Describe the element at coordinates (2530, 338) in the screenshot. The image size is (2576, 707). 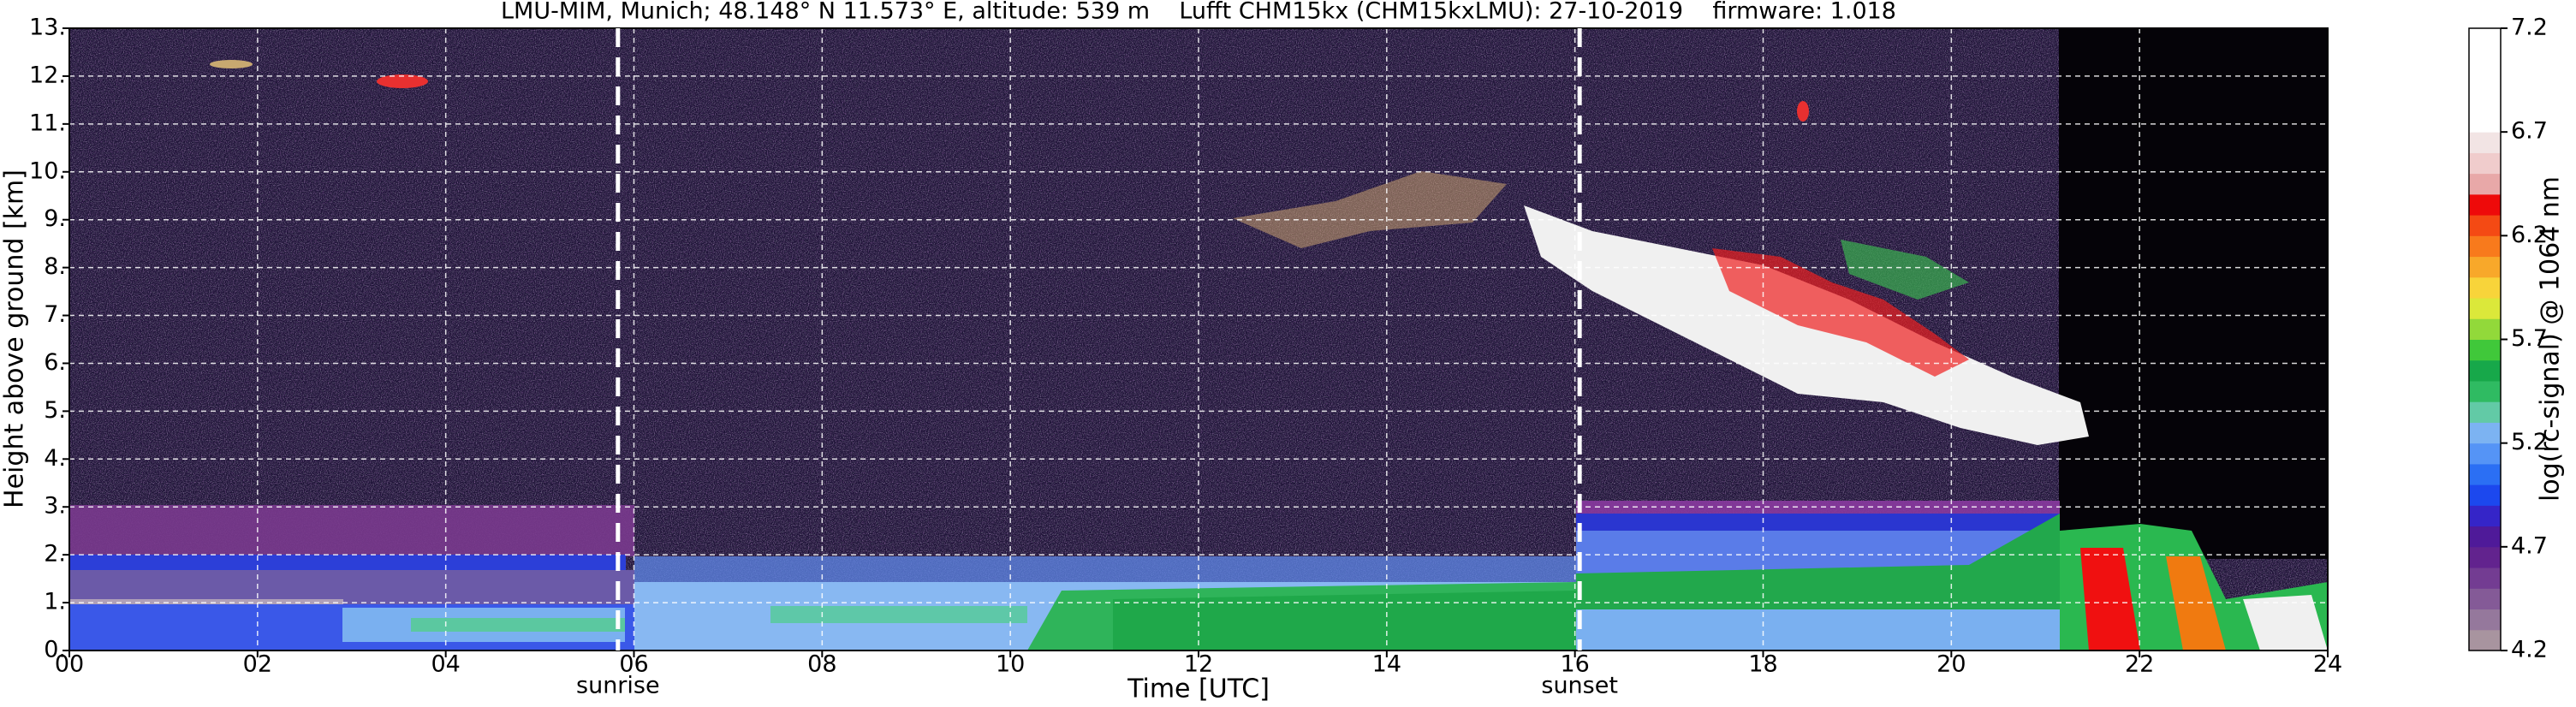
I see `colorbar-tick-label: 5.7` at that location.